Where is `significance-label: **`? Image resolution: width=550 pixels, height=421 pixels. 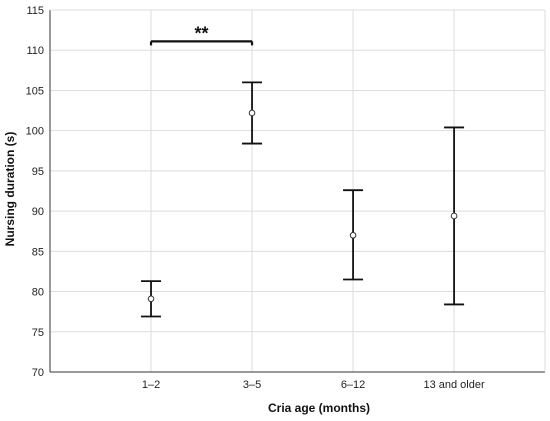
significance-label: ** is located at coordinates (202, 33).